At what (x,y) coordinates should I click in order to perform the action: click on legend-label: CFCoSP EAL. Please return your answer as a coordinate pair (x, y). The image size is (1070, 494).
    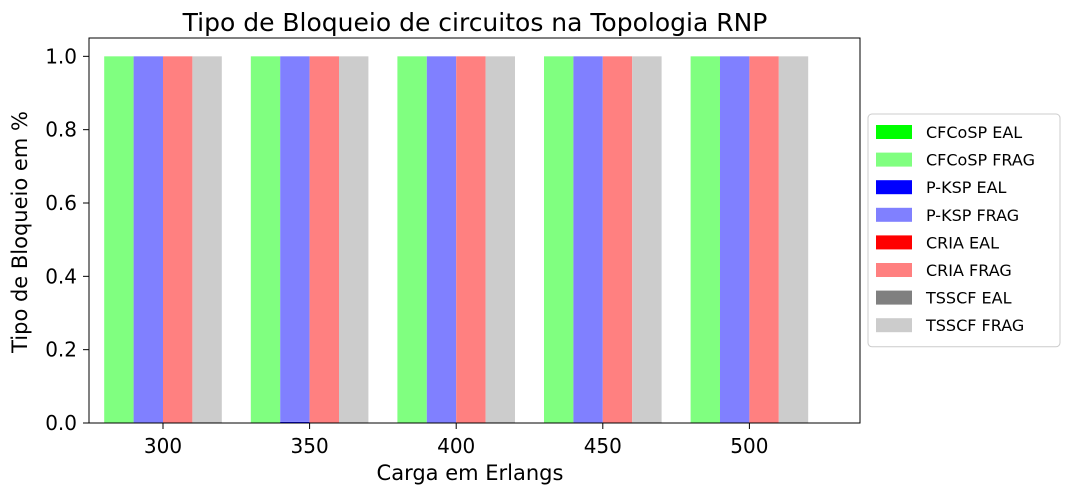
    Looking at the image, I should click on (974, 132).